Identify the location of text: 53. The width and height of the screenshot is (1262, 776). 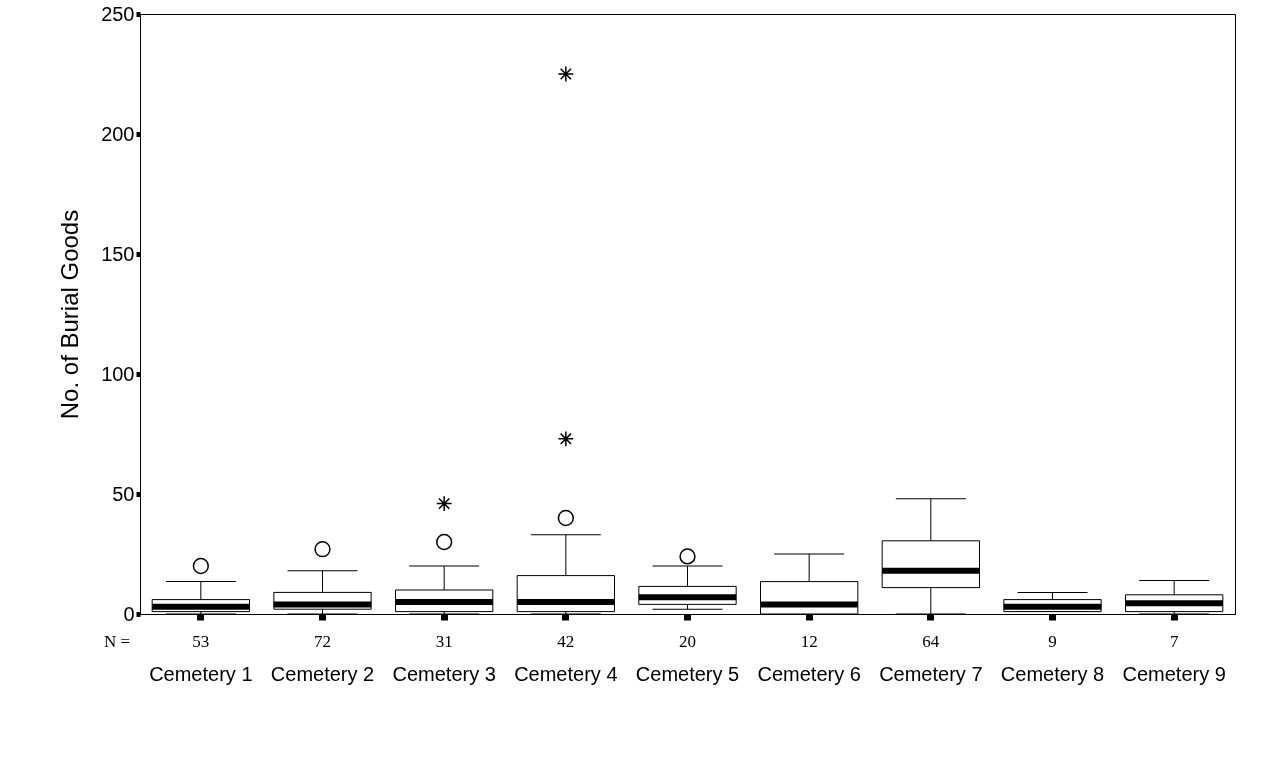
(201, 641).